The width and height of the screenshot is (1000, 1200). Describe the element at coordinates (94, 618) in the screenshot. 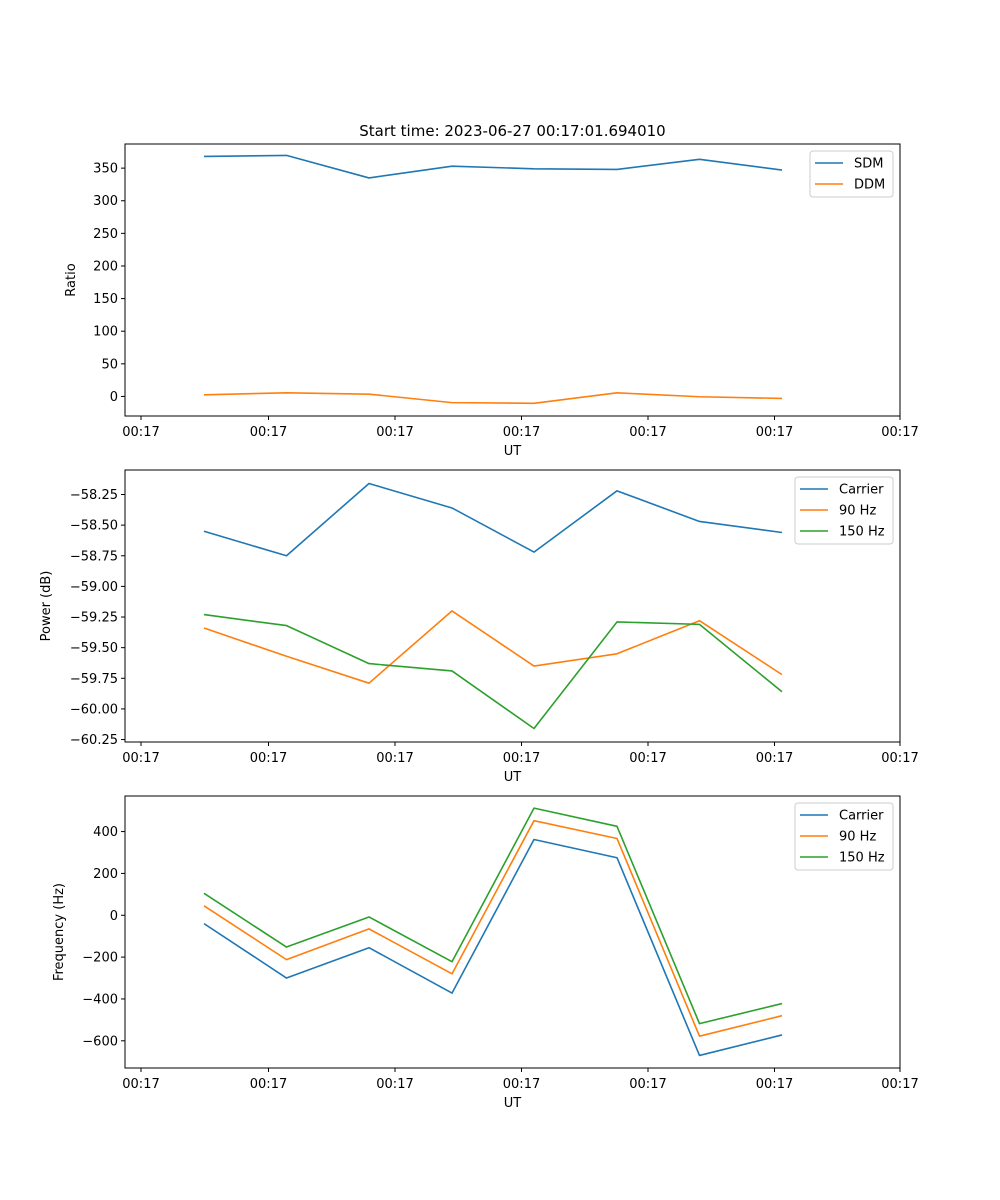

I see `y-tick-label: −59.25` at that location.